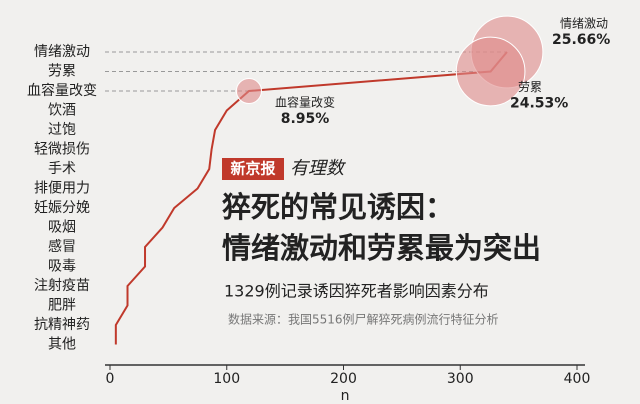 This screenshot has height=404, width=640. I want to click on bubble-label: 25.66%, so click(581, 40).